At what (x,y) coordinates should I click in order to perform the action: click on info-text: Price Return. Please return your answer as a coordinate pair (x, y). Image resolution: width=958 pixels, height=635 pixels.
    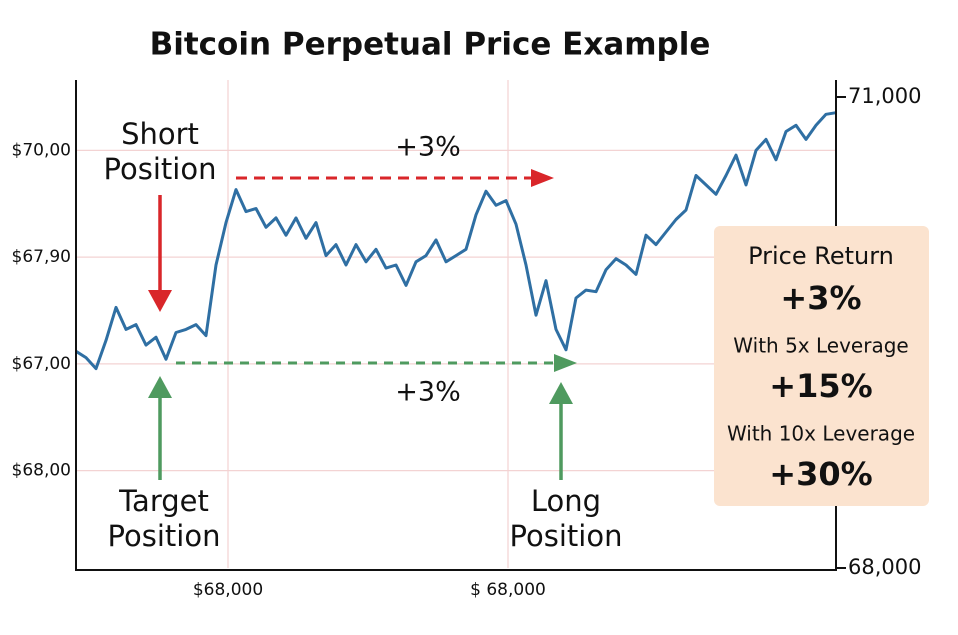
    Looking at the image, I should click on (821, 256).